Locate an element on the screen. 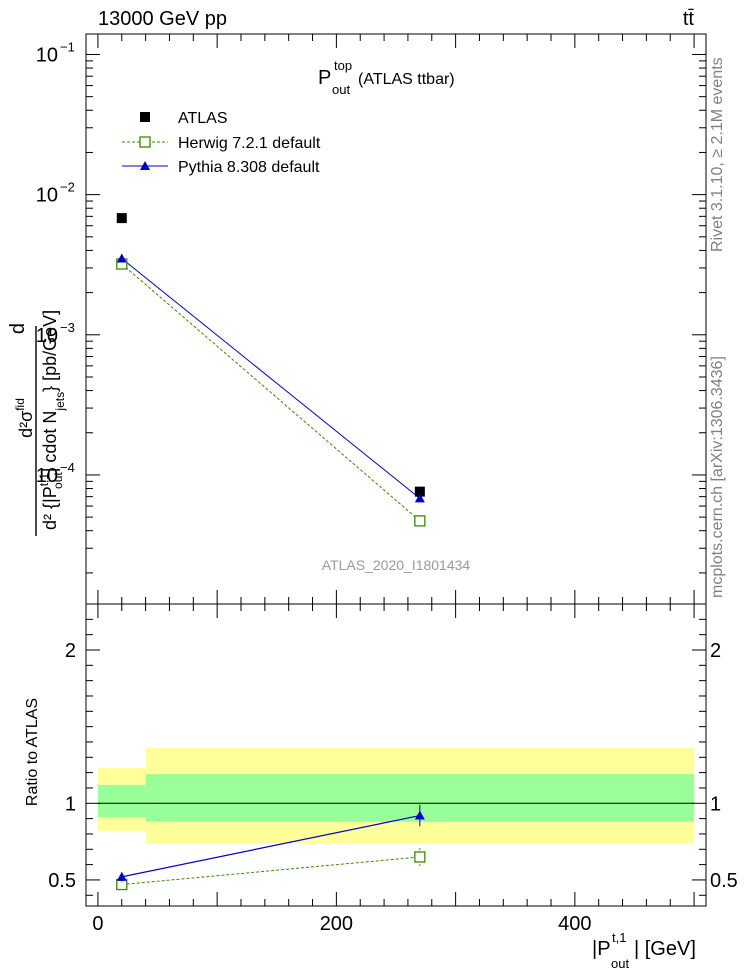 The height and width of the screenshot is (972, 746). x-tick-label: 200 is located at coordinates (336, 924).